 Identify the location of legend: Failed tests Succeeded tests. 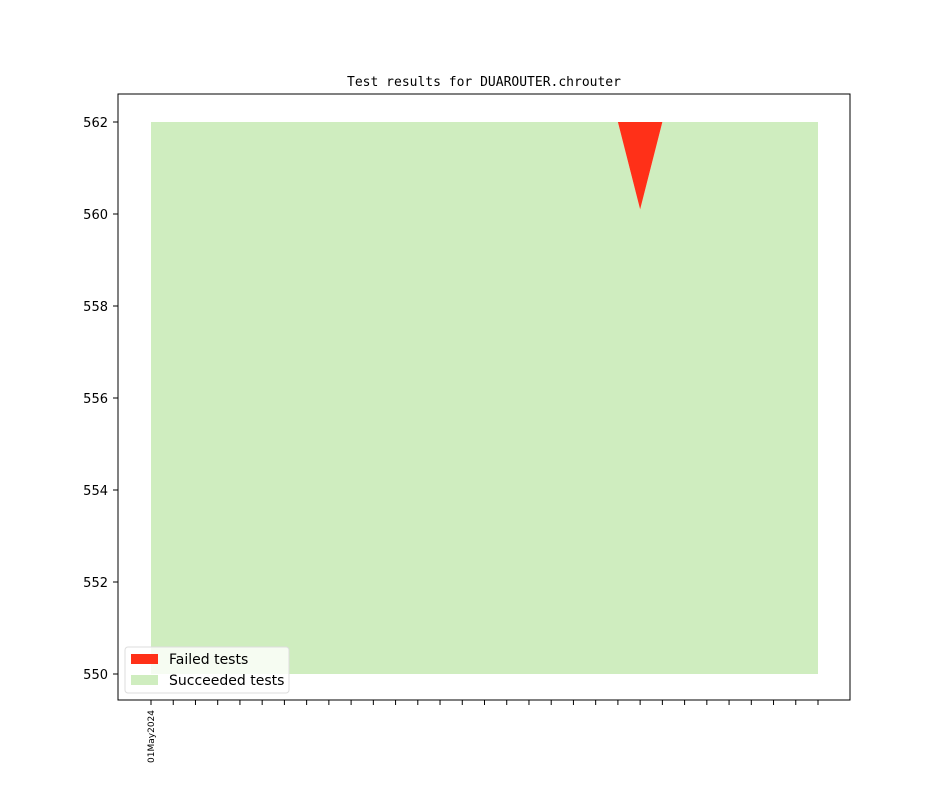
(207, 670).